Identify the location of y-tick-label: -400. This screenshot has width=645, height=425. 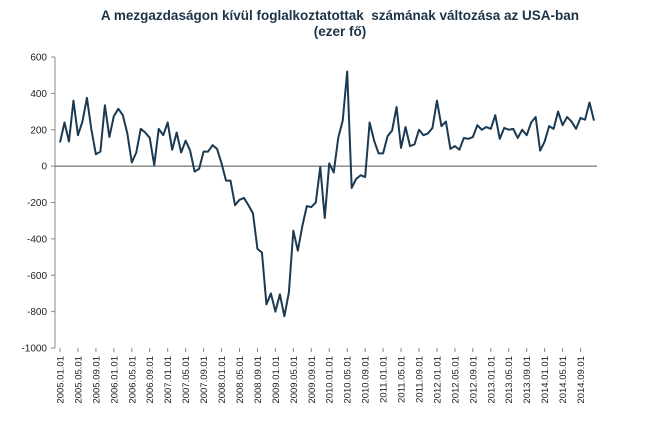
(37, 239).